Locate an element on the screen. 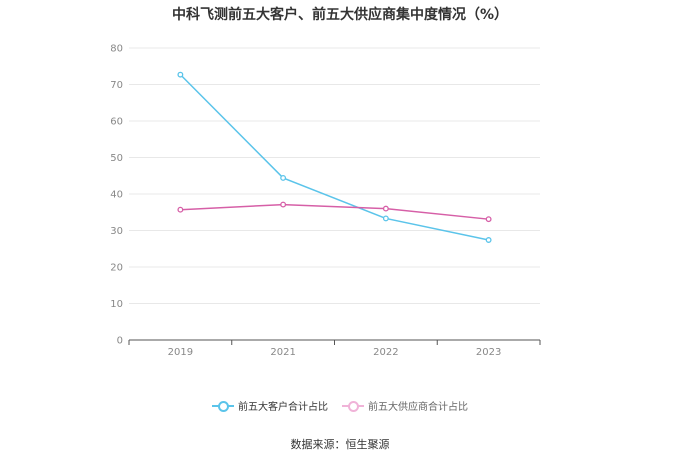  legend-label-customers: 前五大客户合计占比 is located at coordinates (283, 407).